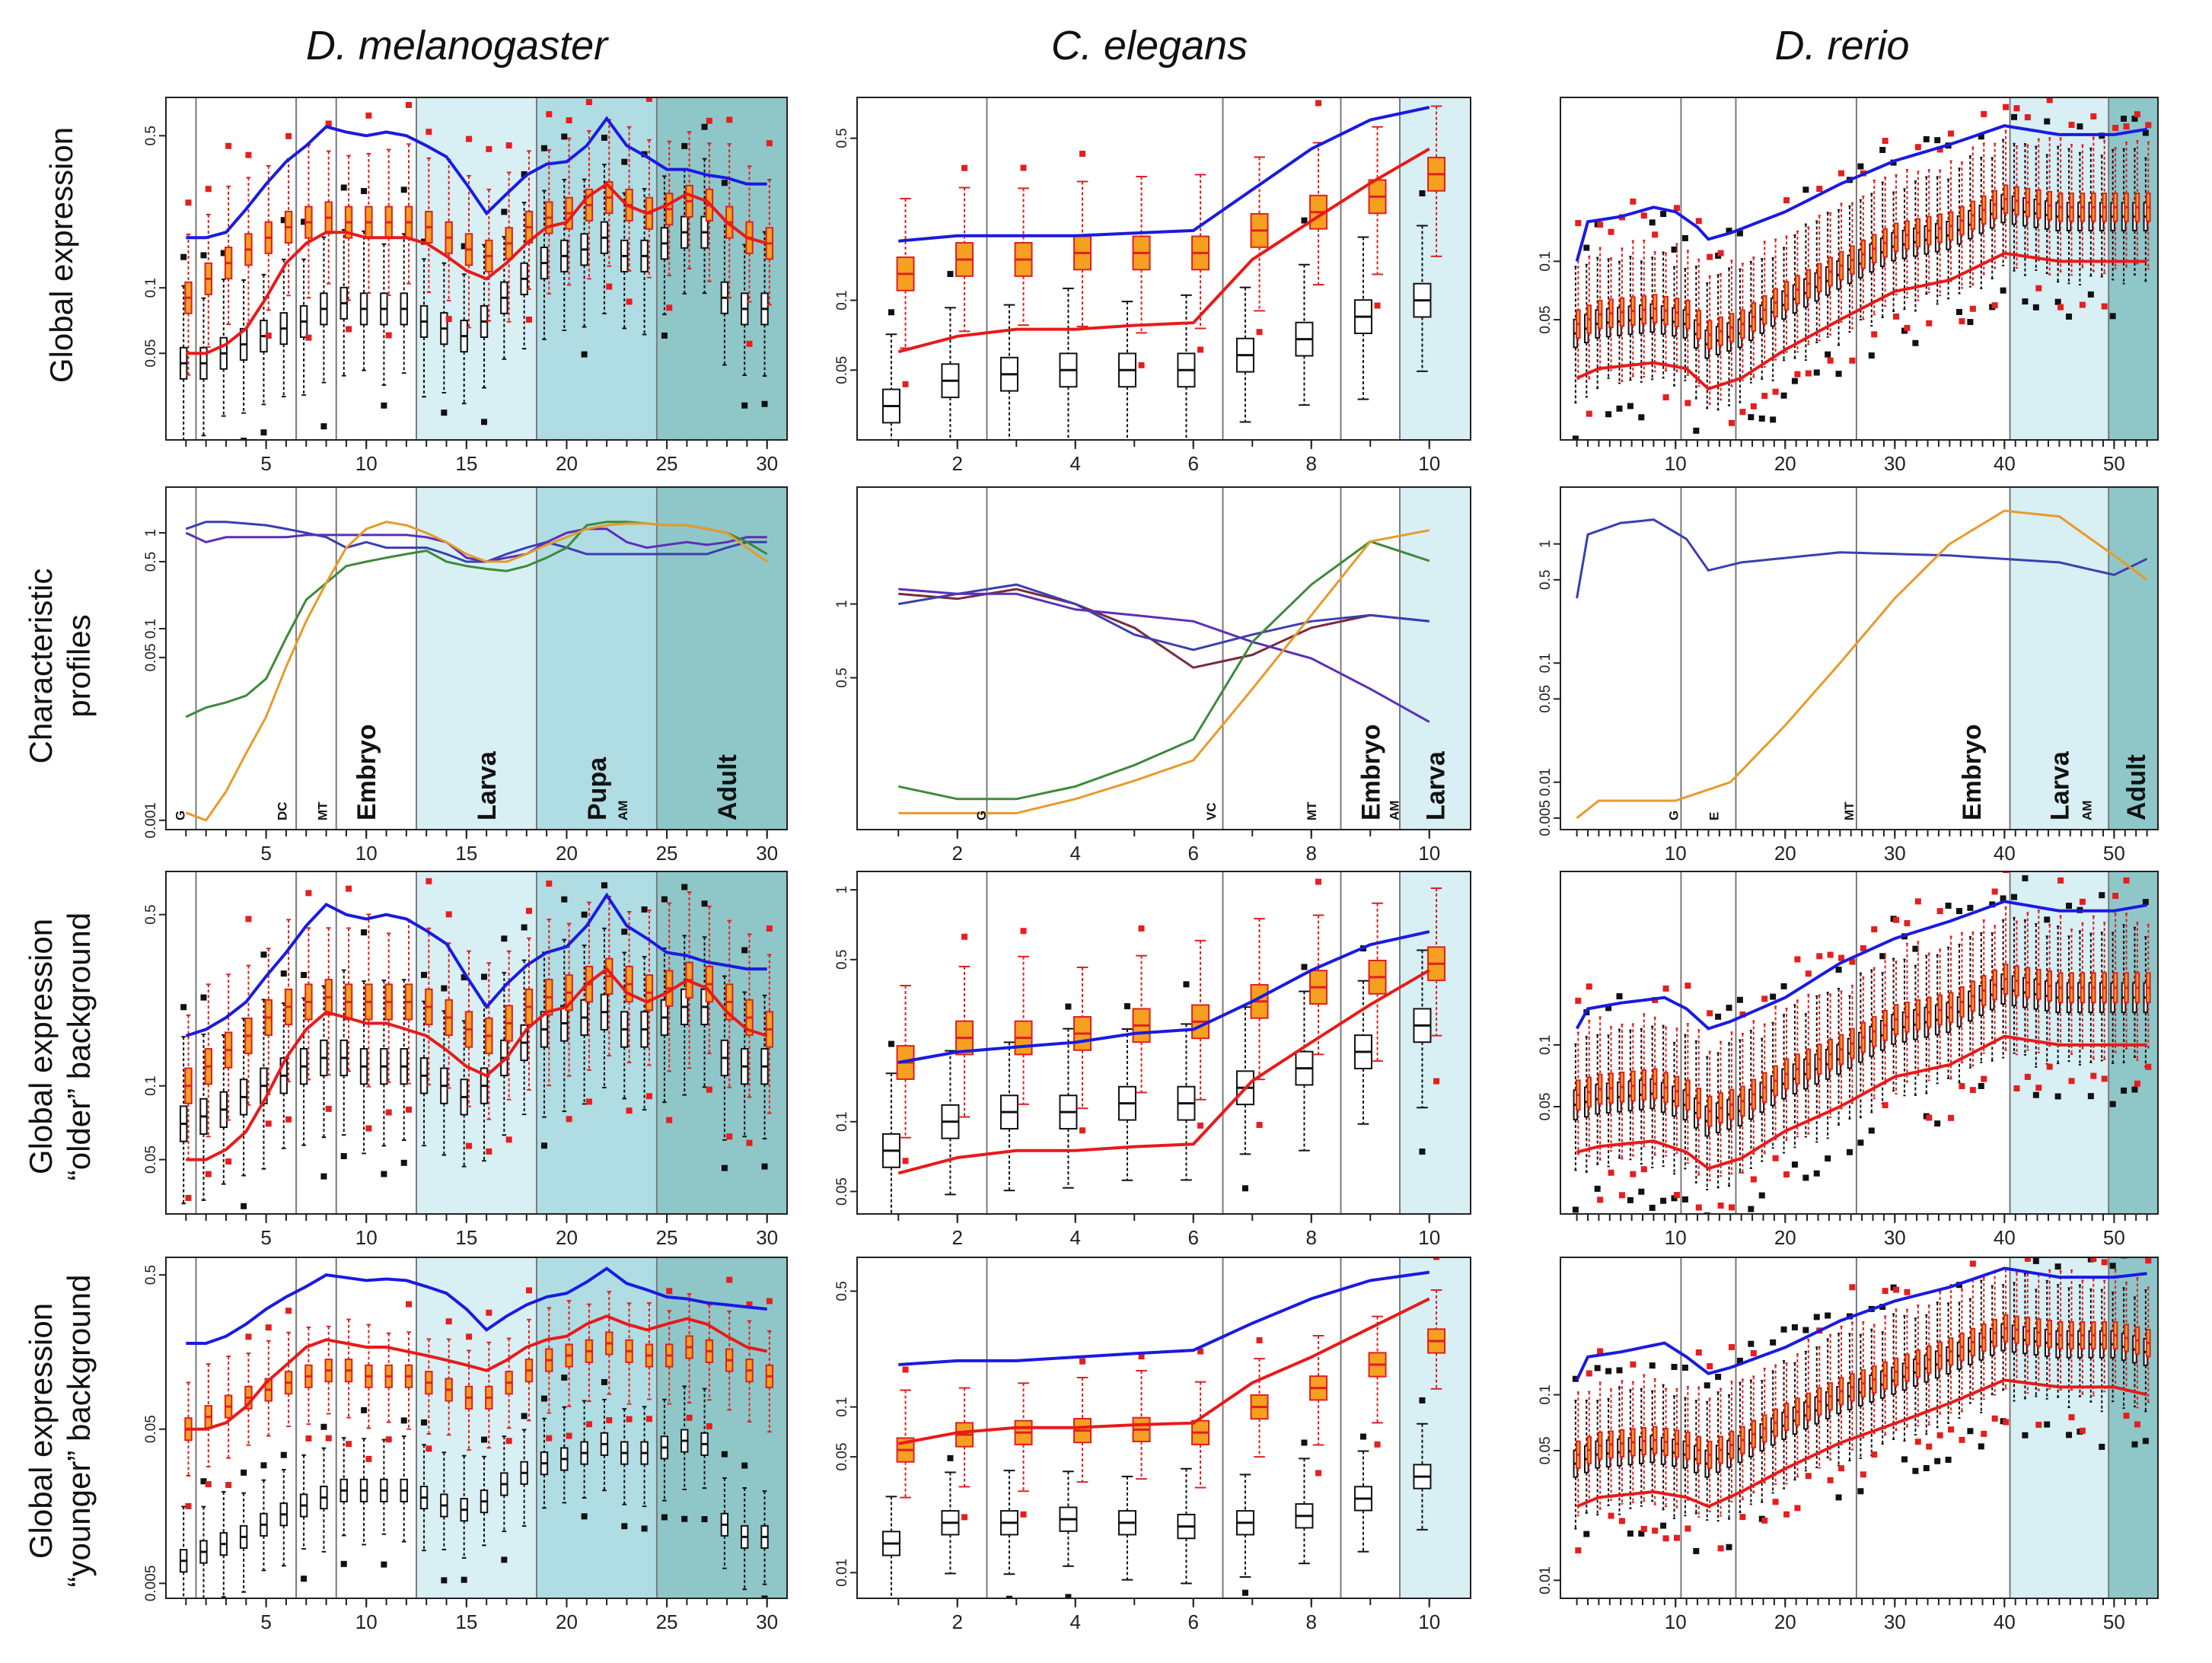 Image resolution: width=2212 pixels, height=1663 pixels. I want to click on row-label-global-expression: Global expression, so click(61, 255).